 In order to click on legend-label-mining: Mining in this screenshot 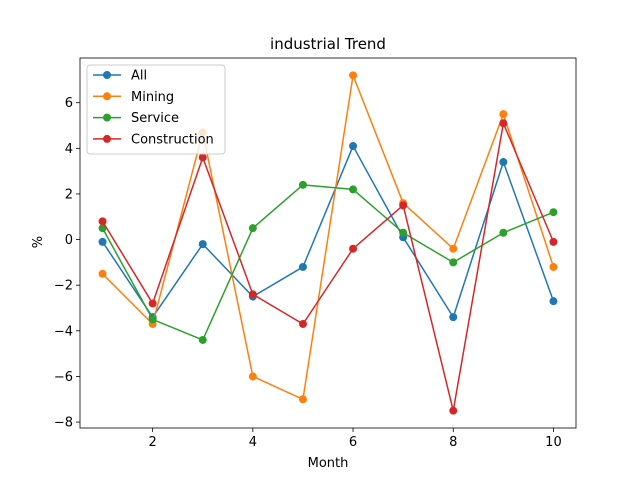, I will do `click(152, 97)`.